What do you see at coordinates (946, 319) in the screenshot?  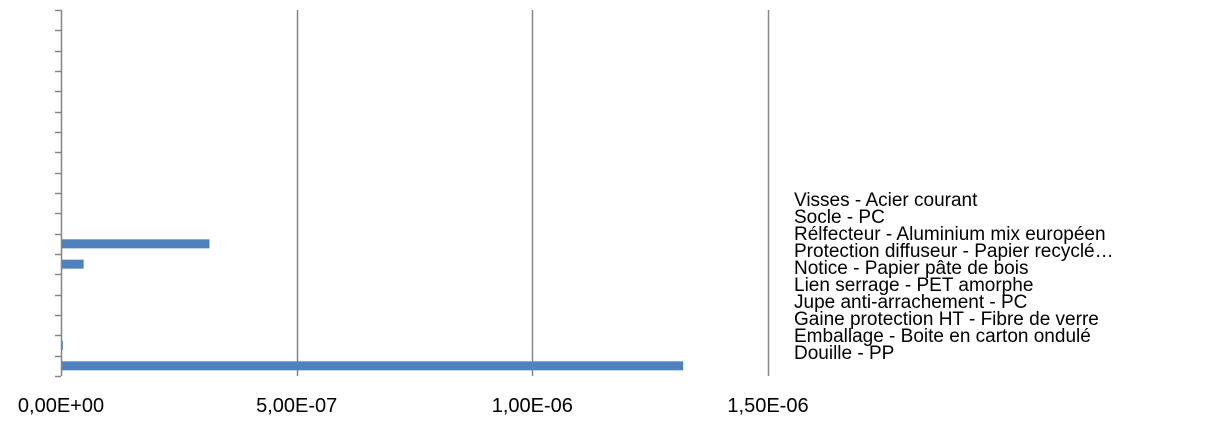 I see `legend-entry: Gaine protection HT - Fibre de verre` at bounding box center [946, 319].